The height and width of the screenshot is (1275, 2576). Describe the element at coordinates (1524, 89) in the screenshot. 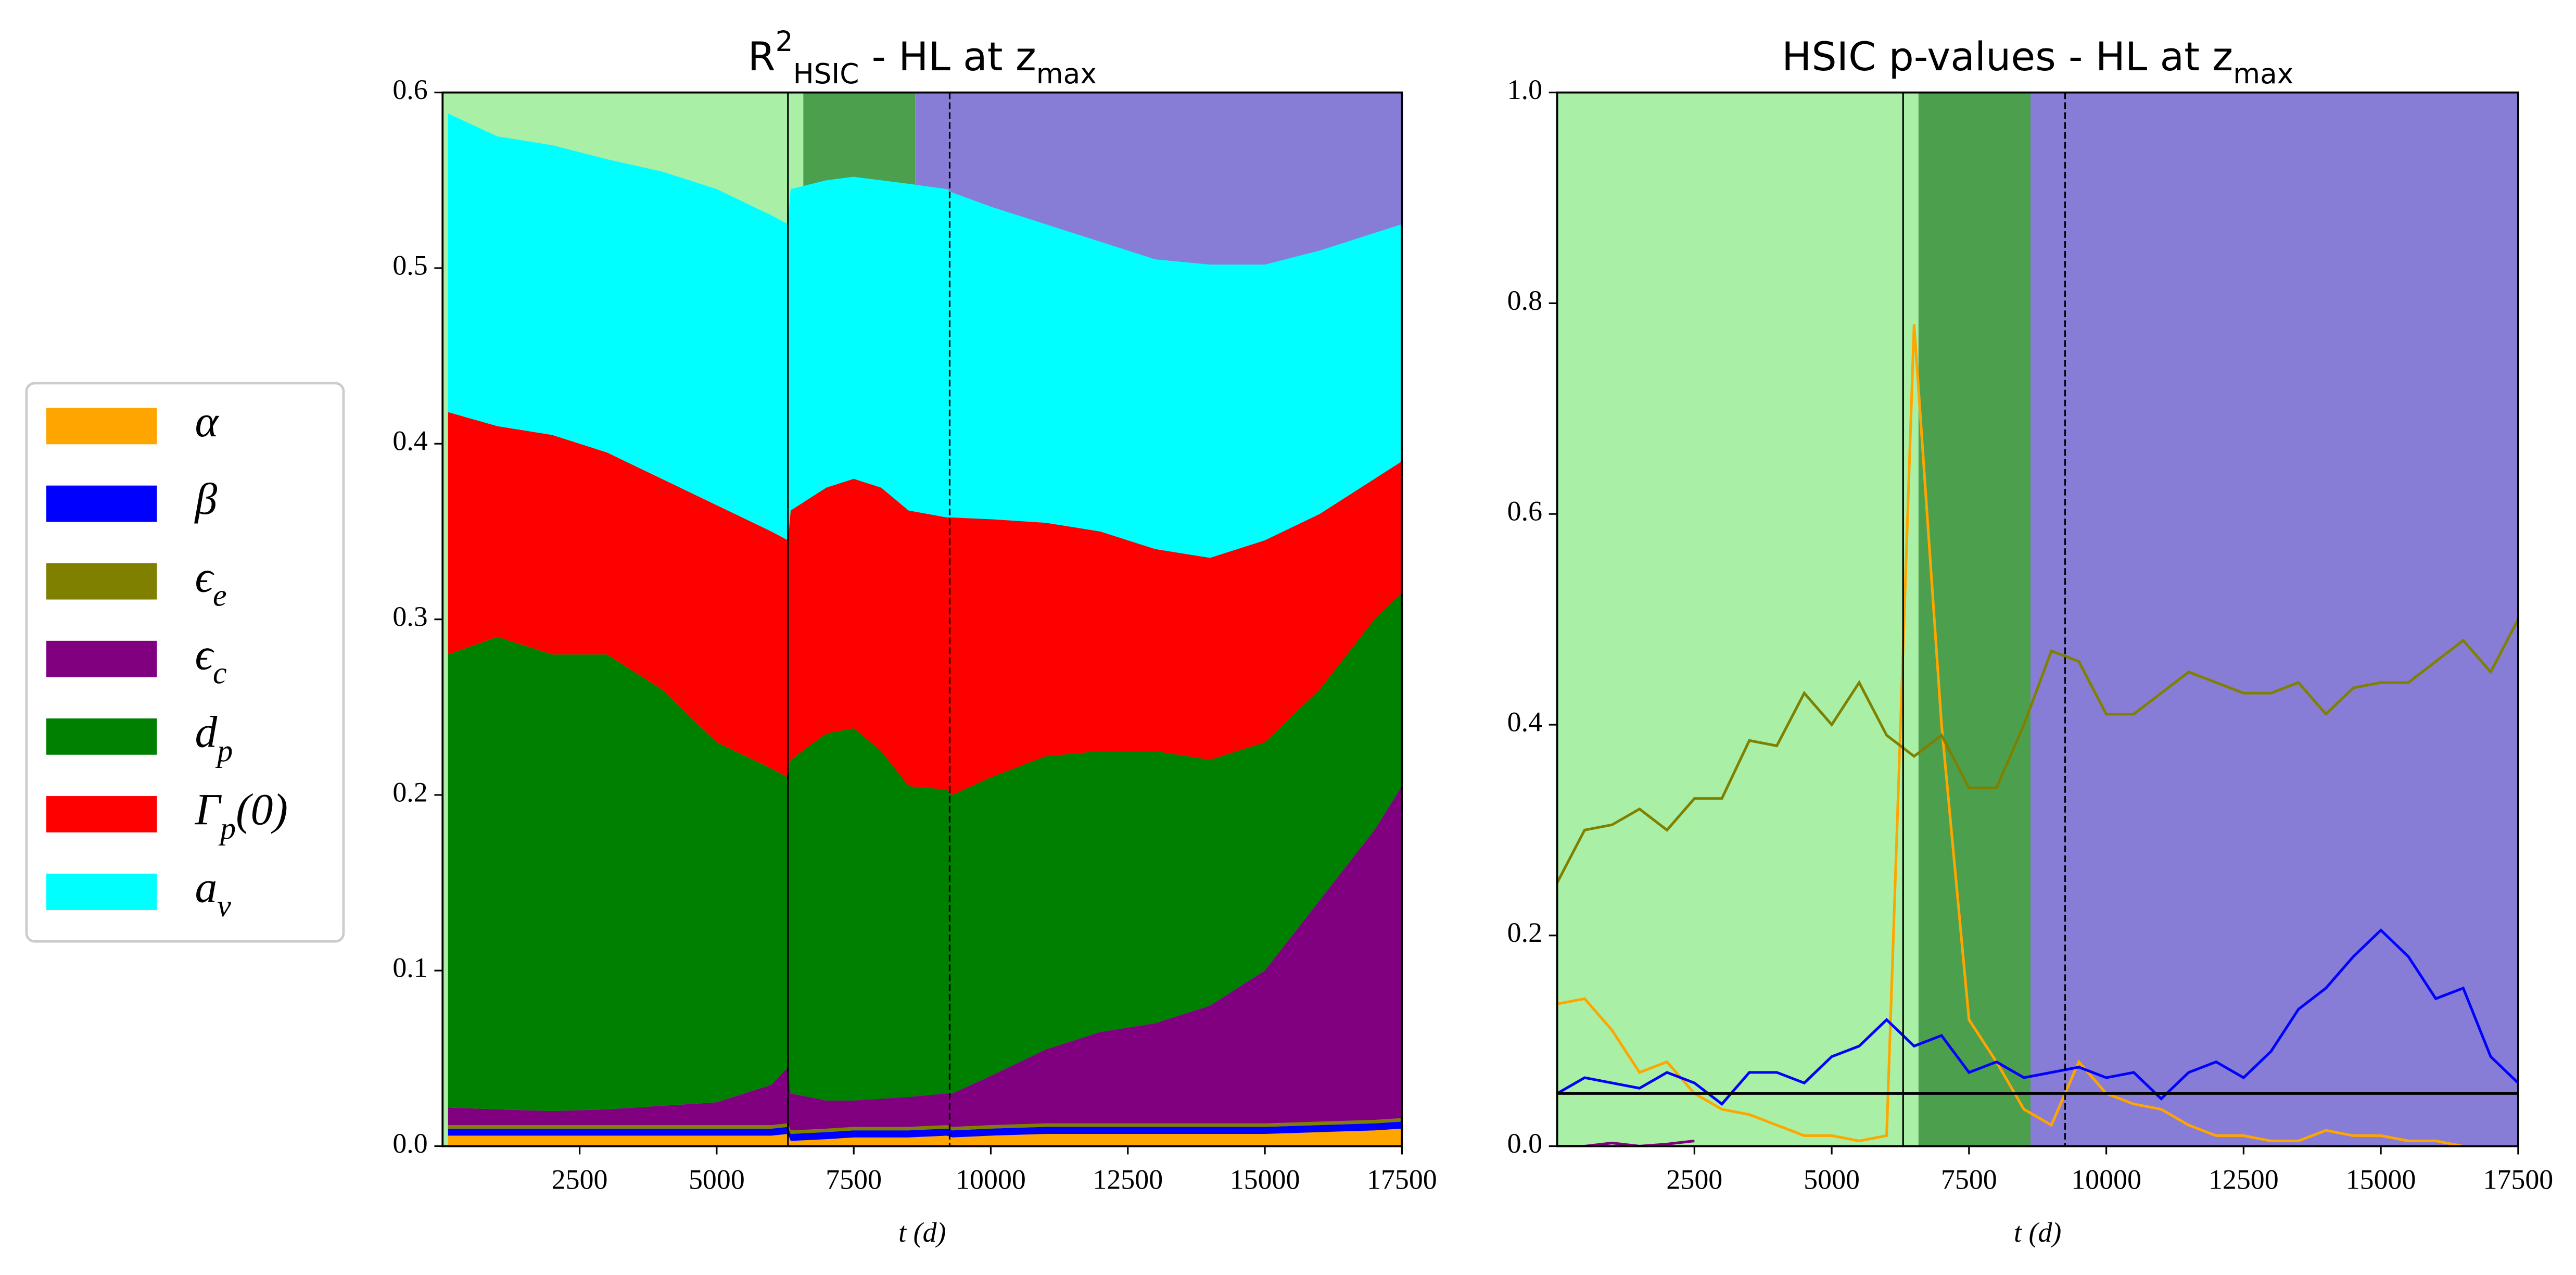

I see `y-tick-label: 1.0` at that location.